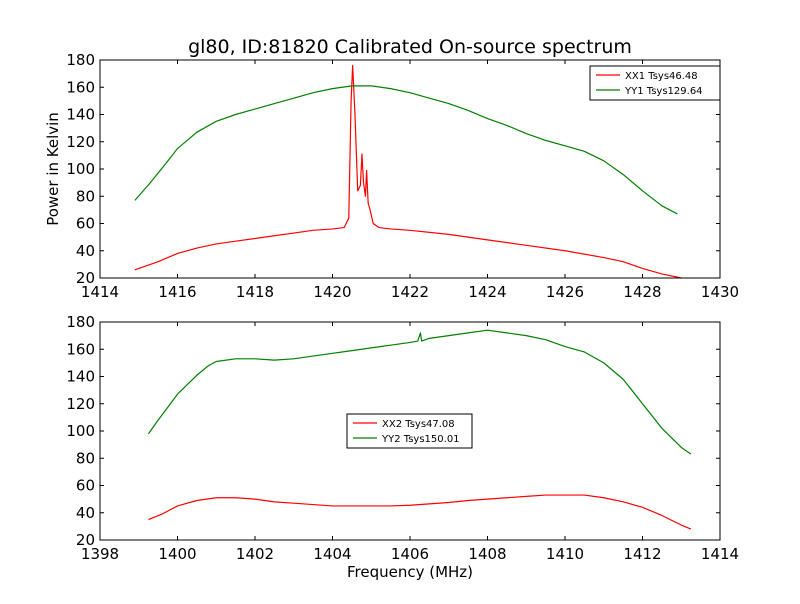 This screenshot has width=800, height=604. I want to click on x-tick-label: 1426, so click(565, 292).